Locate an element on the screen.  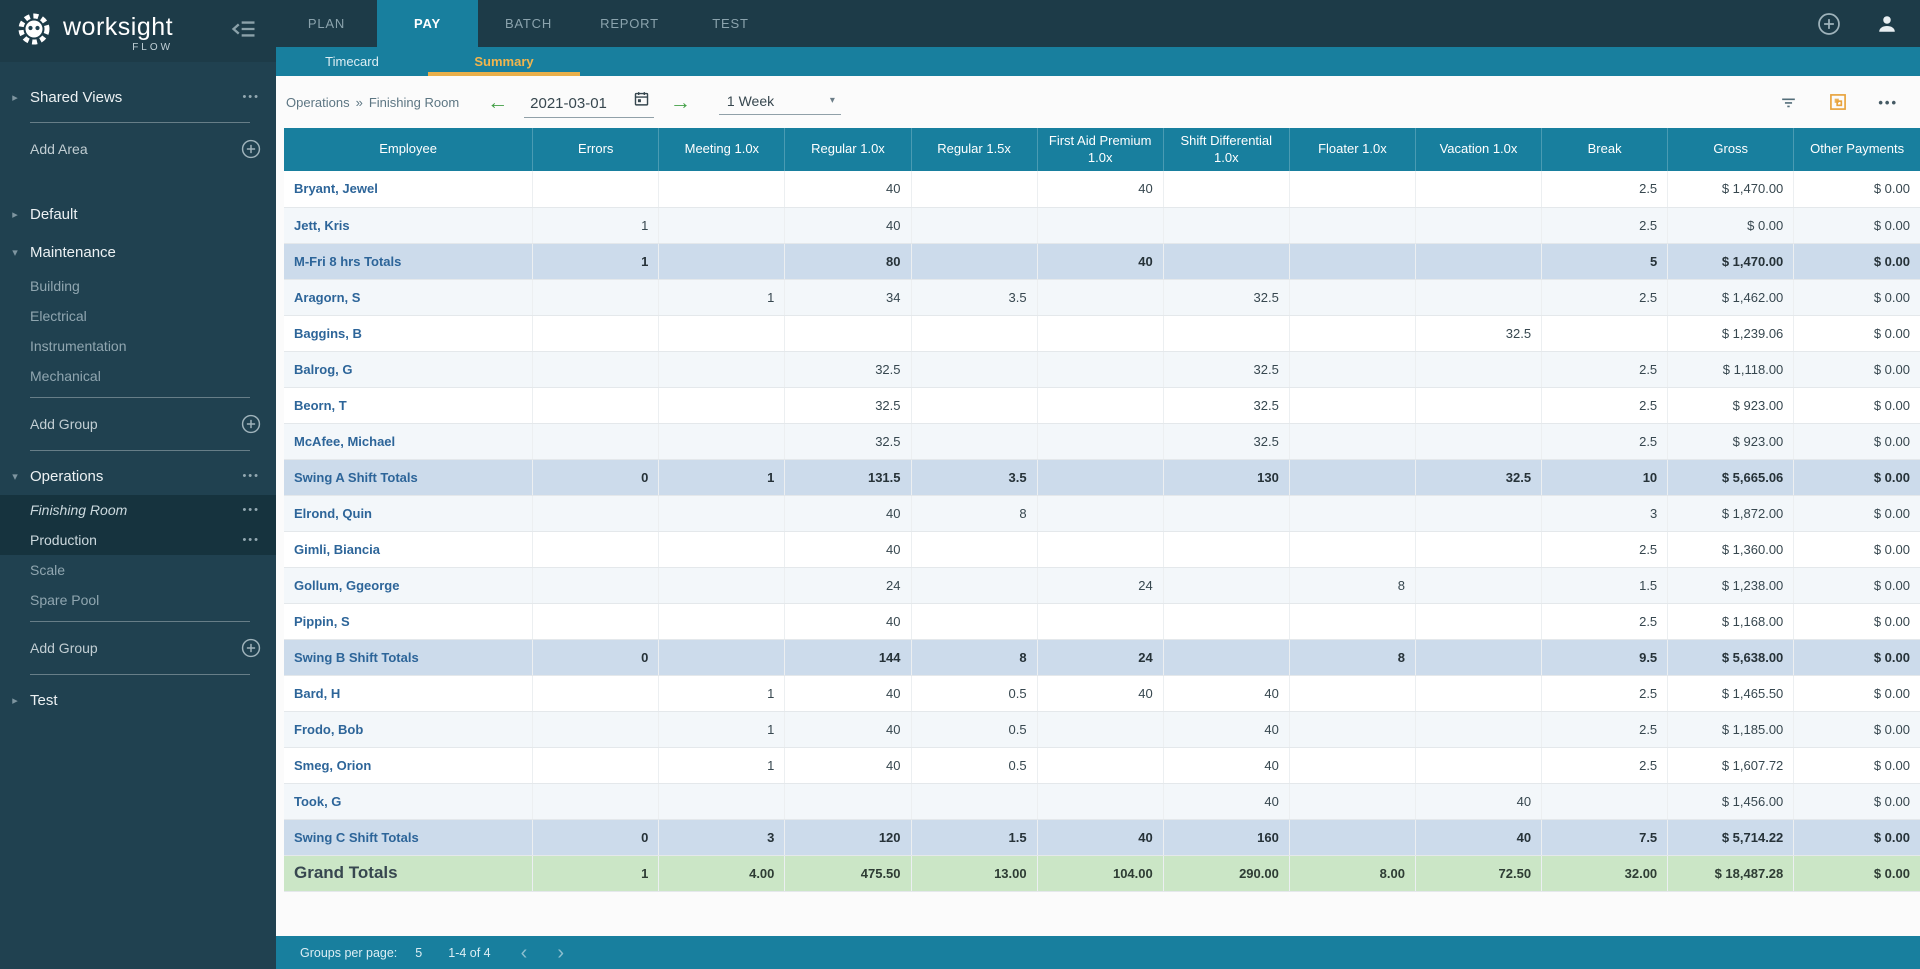
cell-break: 3 is located at coordinates (1605, 513).